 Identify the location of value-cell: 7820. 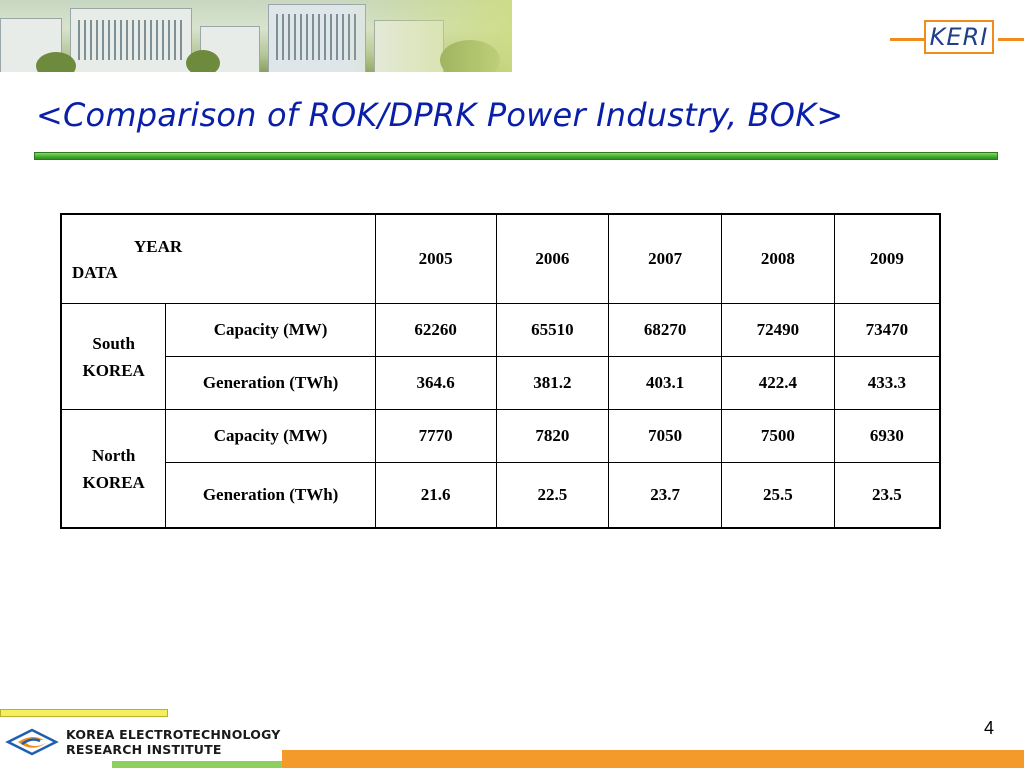
(552, 436).